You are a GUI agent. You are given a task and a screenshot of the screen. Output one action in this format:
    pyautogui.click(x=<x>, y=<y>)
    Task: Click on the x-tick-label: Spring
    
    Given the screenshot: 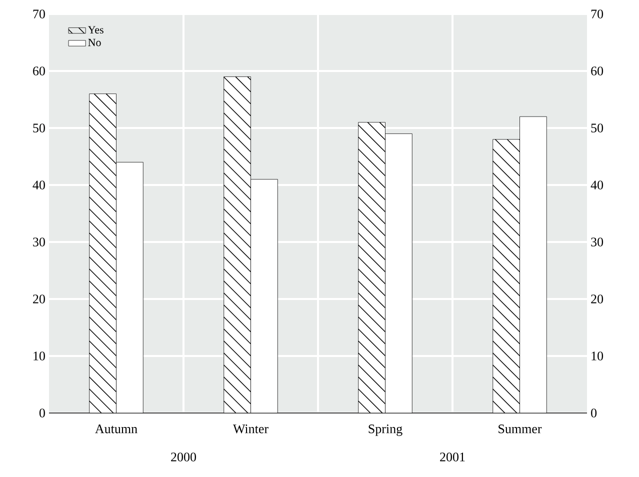 What is the action you would take?
    pyautogui.click(x=385, y=430)
    